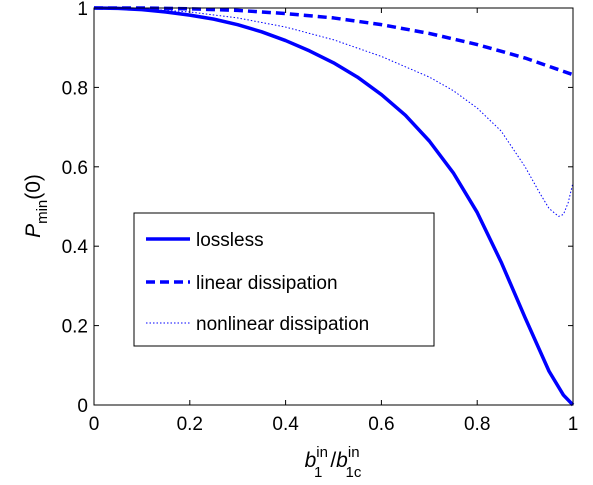 Image resolution: width=593 pixels, height=485 pixels. I want to click on y-tick-label: 0.4, so click(75, 247).